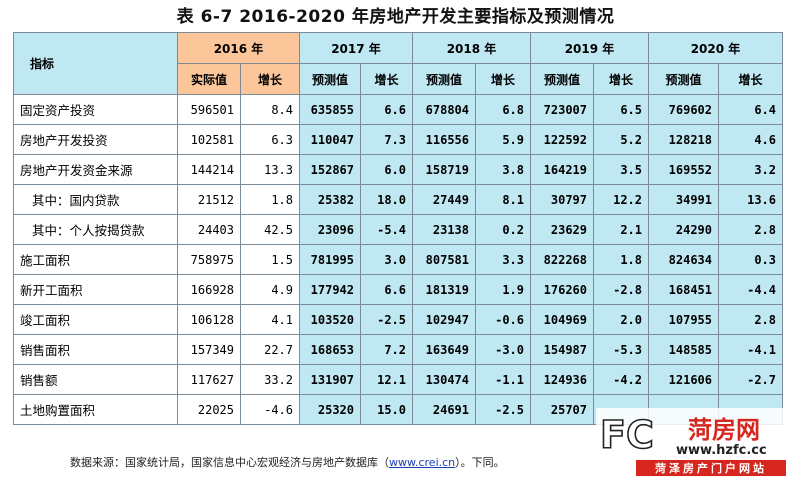 Image resolution: width=791 pixels, height=480 pixels. I want to click on growth-cell: 0.2, so click(503, 229).